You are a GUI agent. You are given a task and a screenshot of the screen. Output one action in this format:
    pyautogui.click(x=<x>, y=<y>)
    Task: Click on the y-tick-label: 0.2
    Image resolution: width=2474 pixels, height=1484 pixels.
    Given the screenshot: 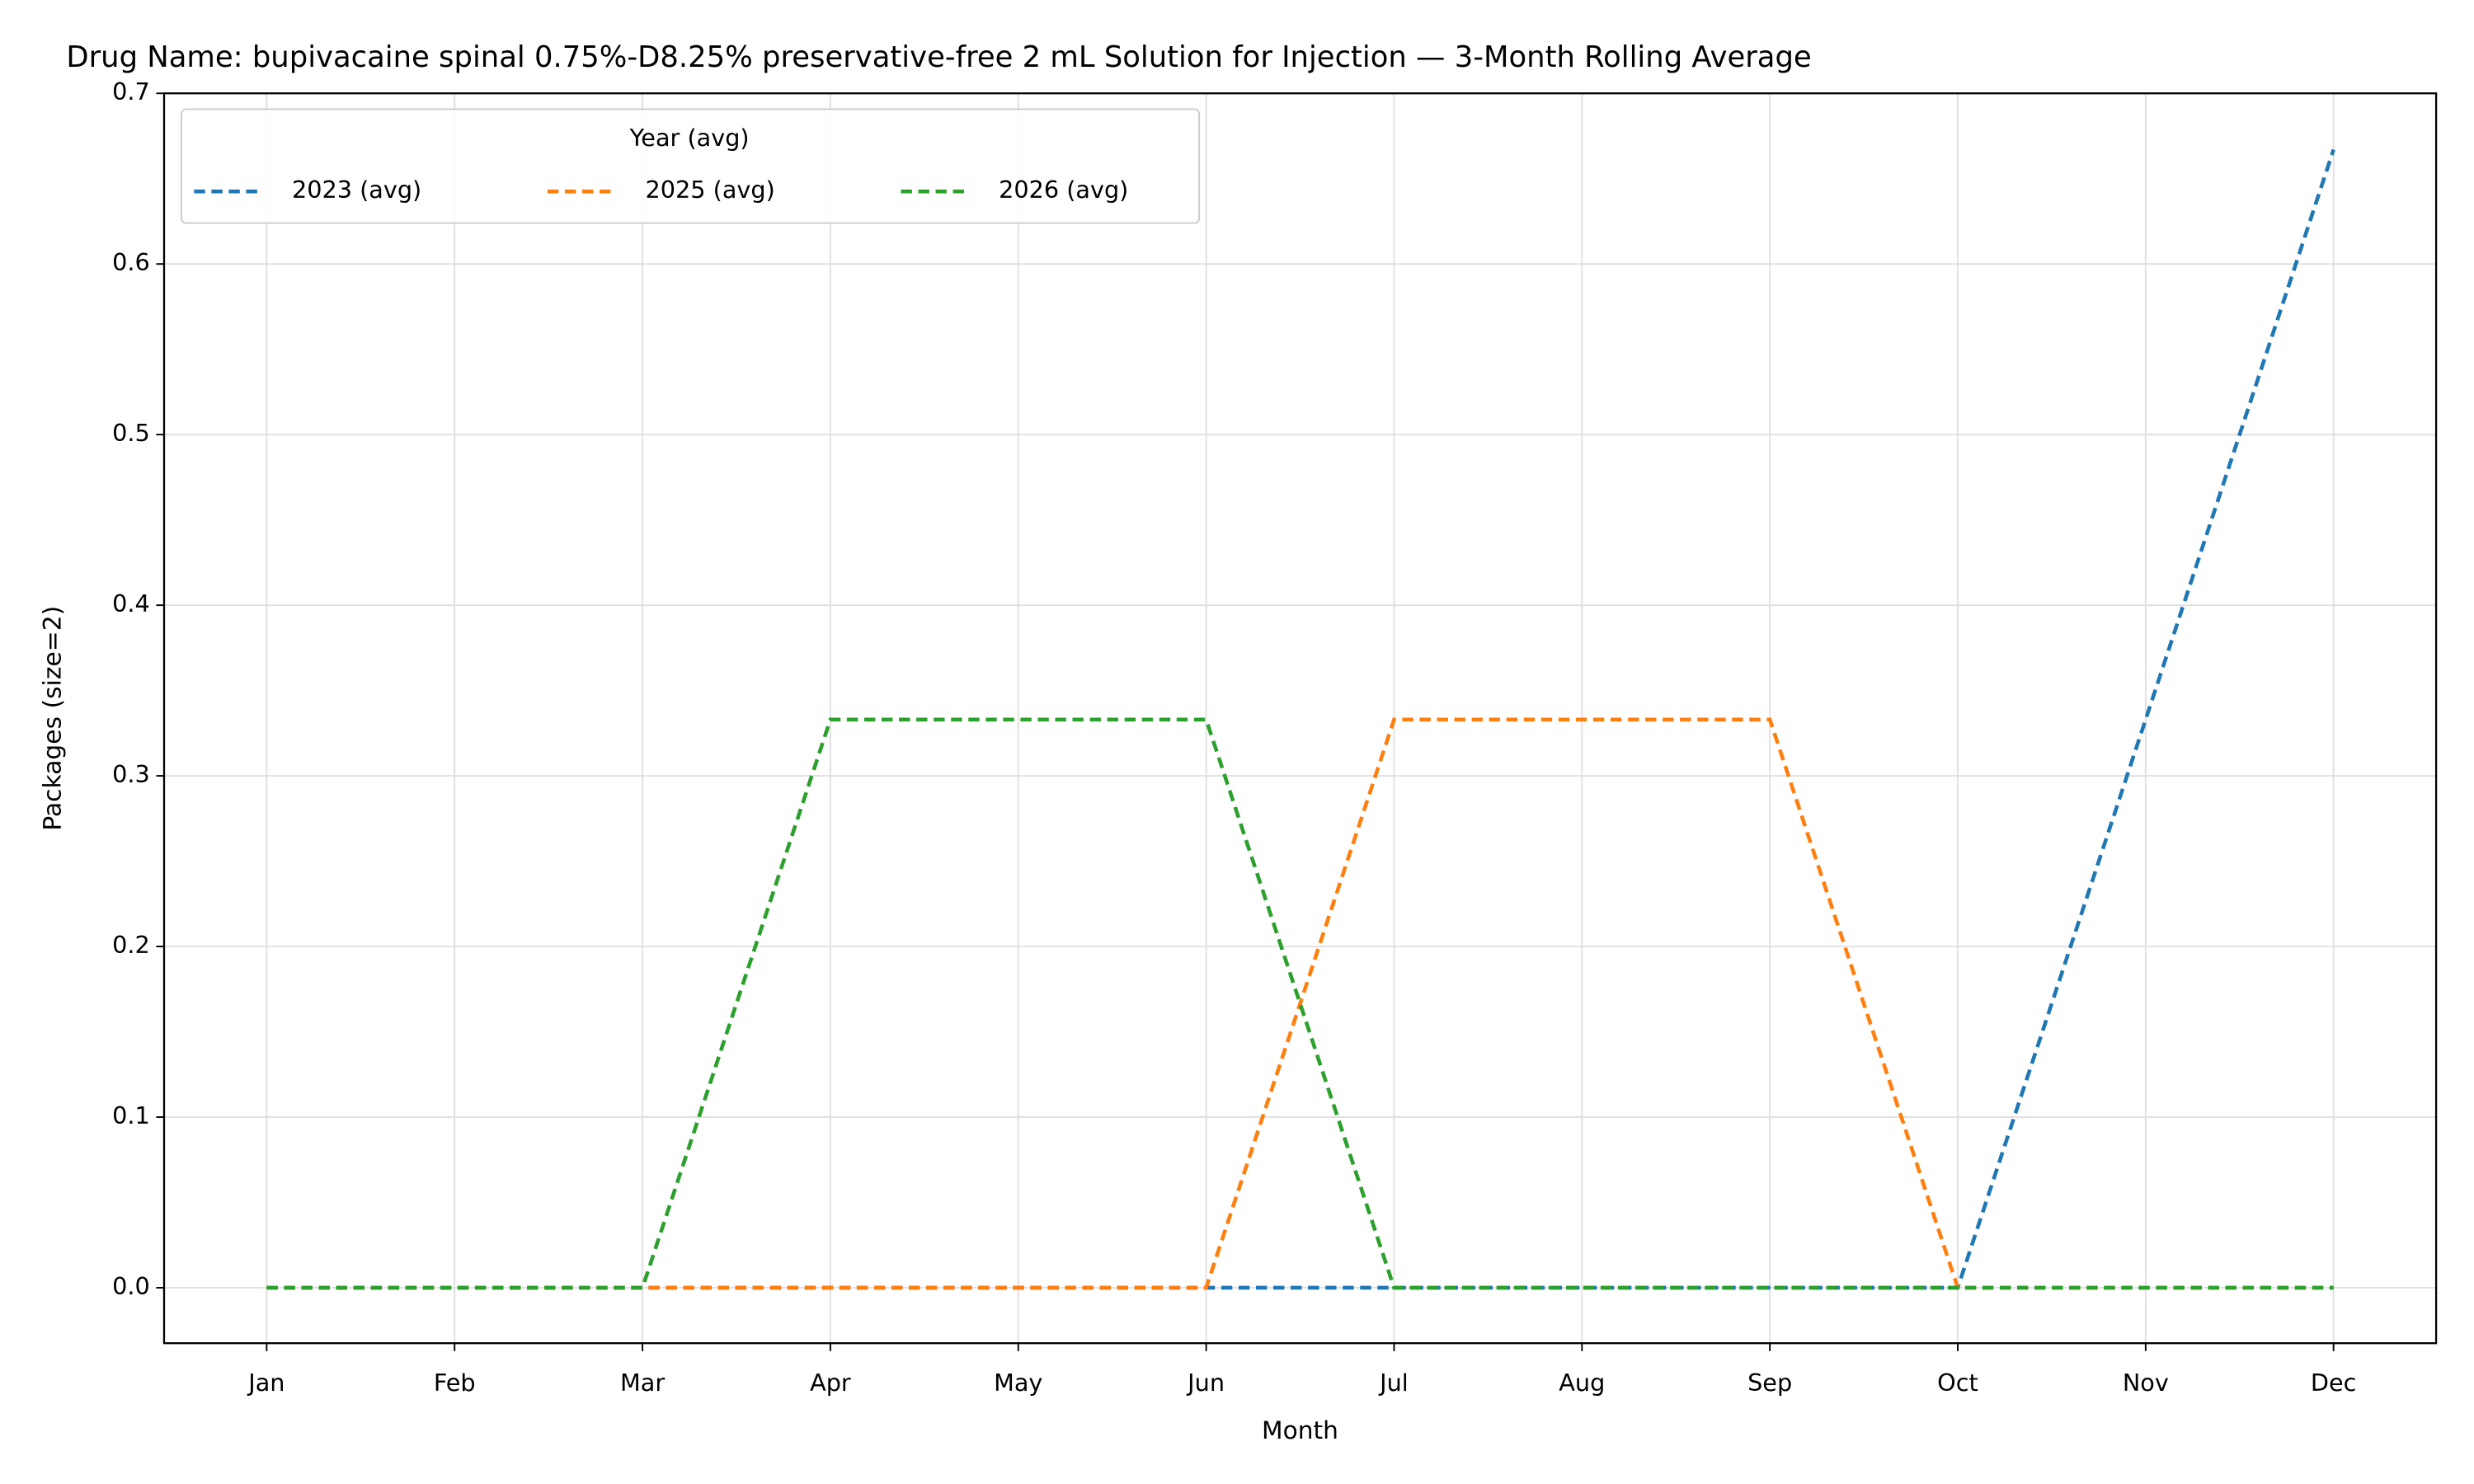 What is the action you would take?
    pyautogui.click(x=131, y=945)
    